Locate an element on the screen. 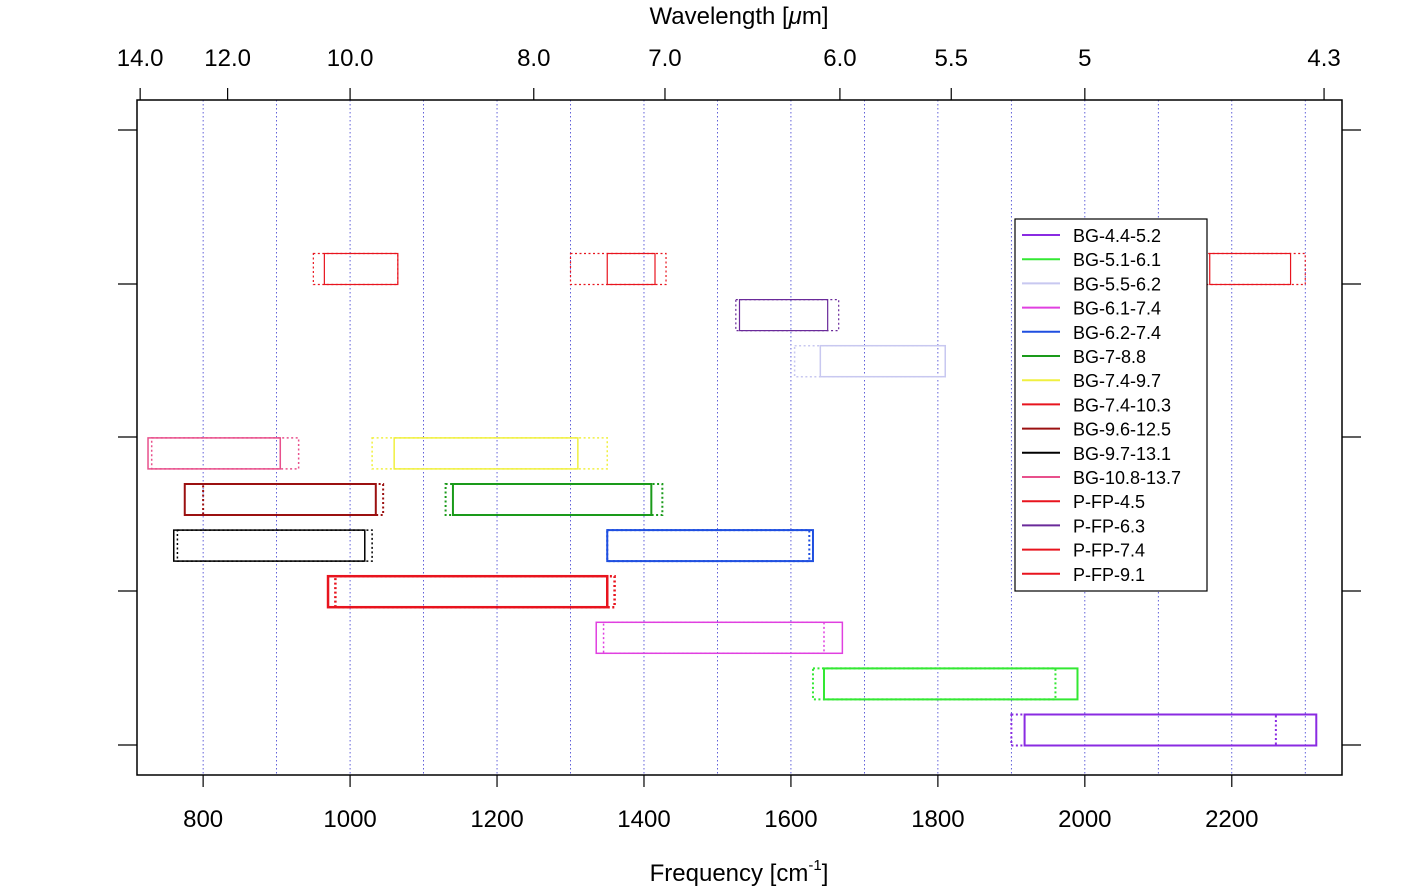 This screenshot has height=887, width=1412. bar-solid-BG-6.1-7.4 is located at coordinates (719, 638).